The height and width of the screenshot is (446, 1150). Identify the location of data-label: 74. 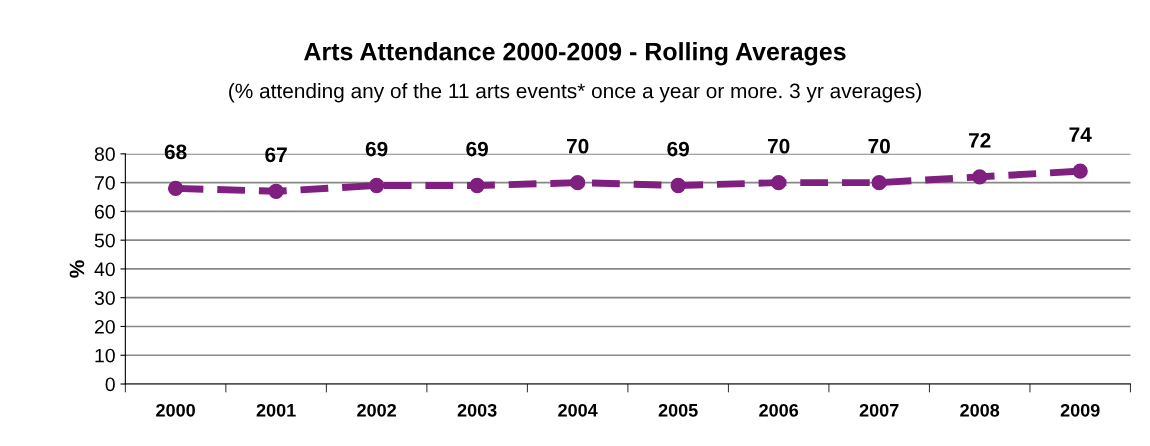
(1080, 134).